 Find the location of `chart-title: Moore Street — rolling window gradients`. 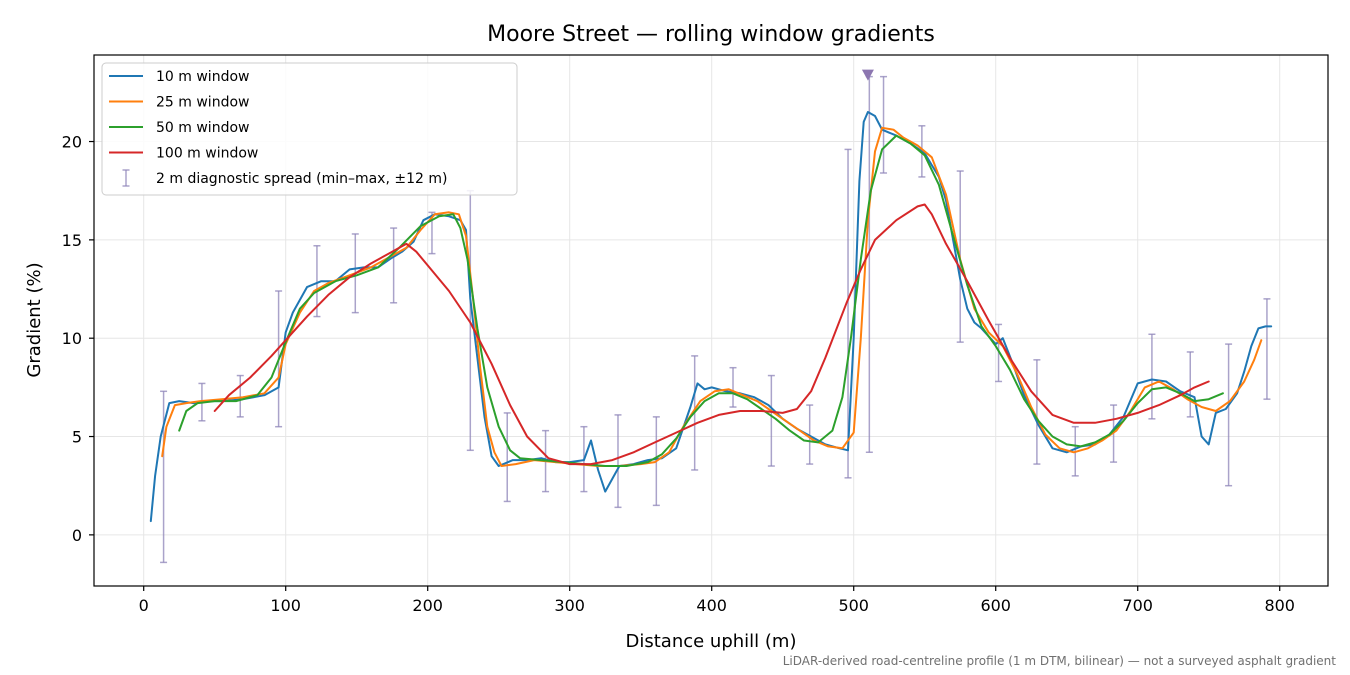

chart-title: Moore Street — rolling window gradients is located at coordinates (711, 34).